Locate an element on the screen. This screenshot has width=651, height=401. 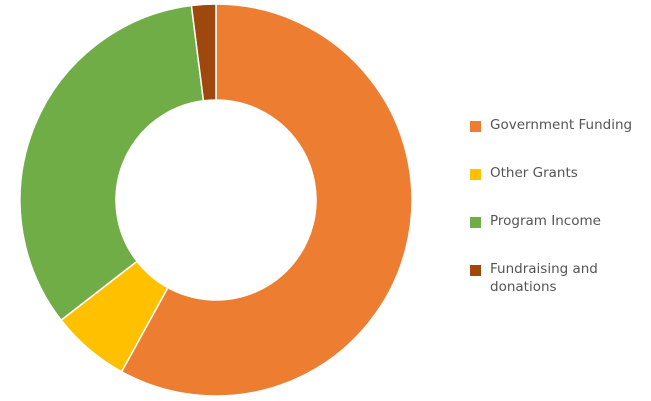
legend-item-government-funding: Government Funding is located at coordinates (559, 140).